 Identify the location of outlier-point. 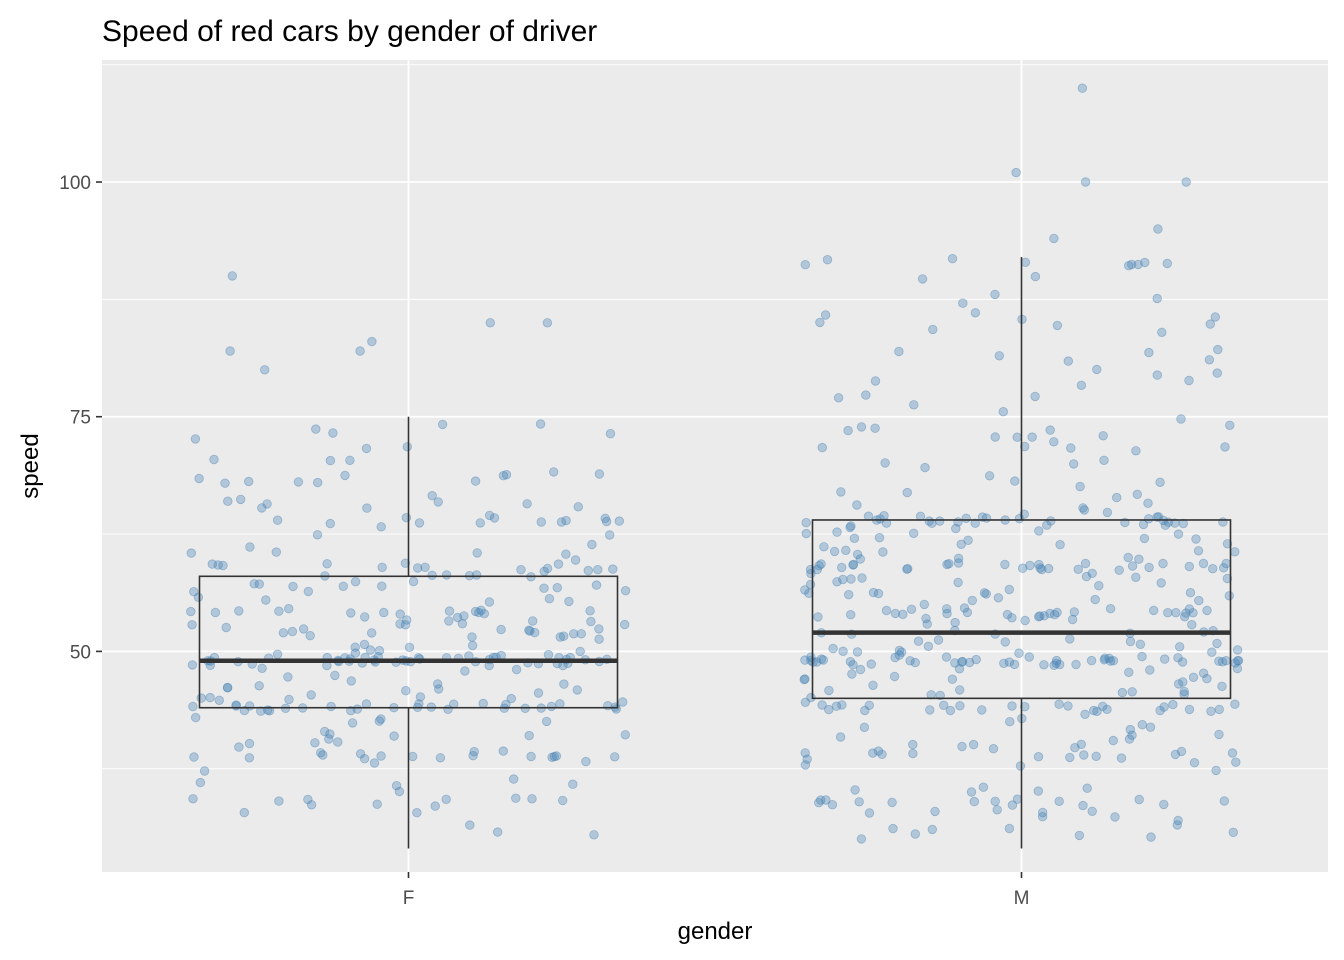
(1186, 182).